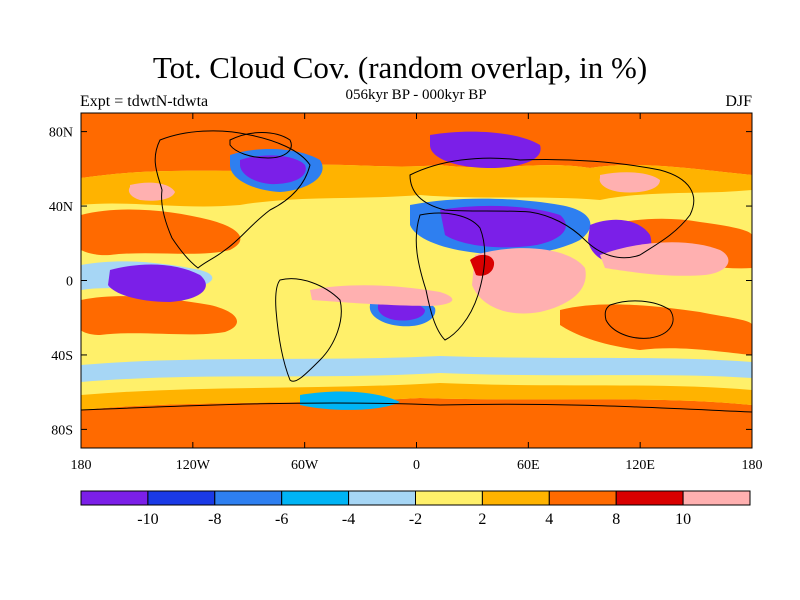  What do you see at coordinates (415, 519) in the screenshot?
I see `colorbar-label: -2` at bounding box center [415, 519].